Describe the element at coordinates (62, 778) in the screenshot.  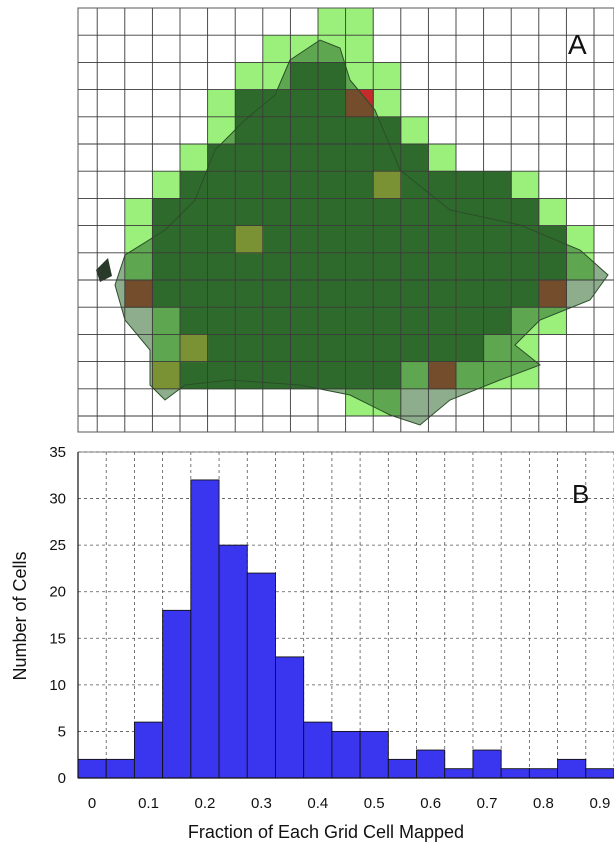
I see `y-tick-label: 0` at that location.